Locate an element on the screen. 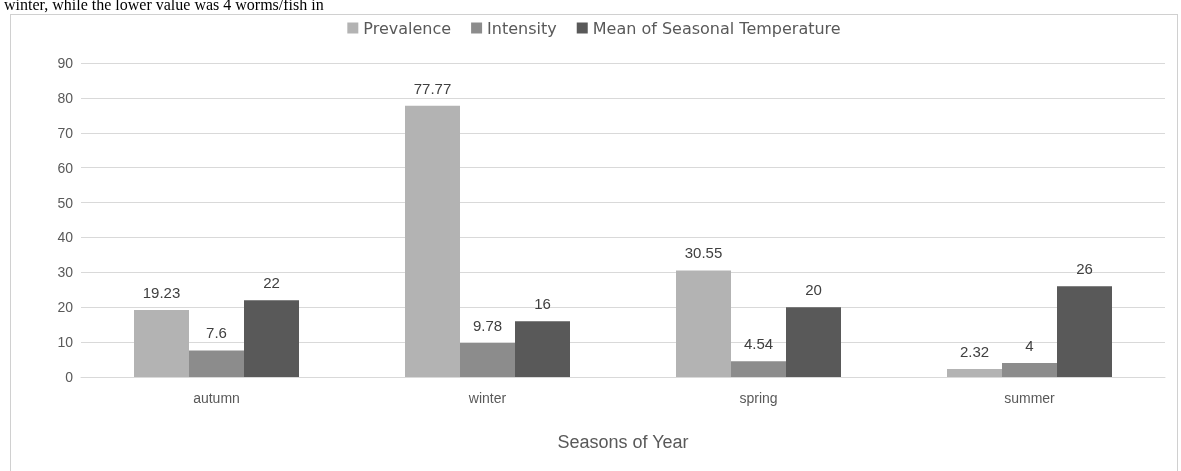  data-label: 77.77 is located at coordinates (432, 88).